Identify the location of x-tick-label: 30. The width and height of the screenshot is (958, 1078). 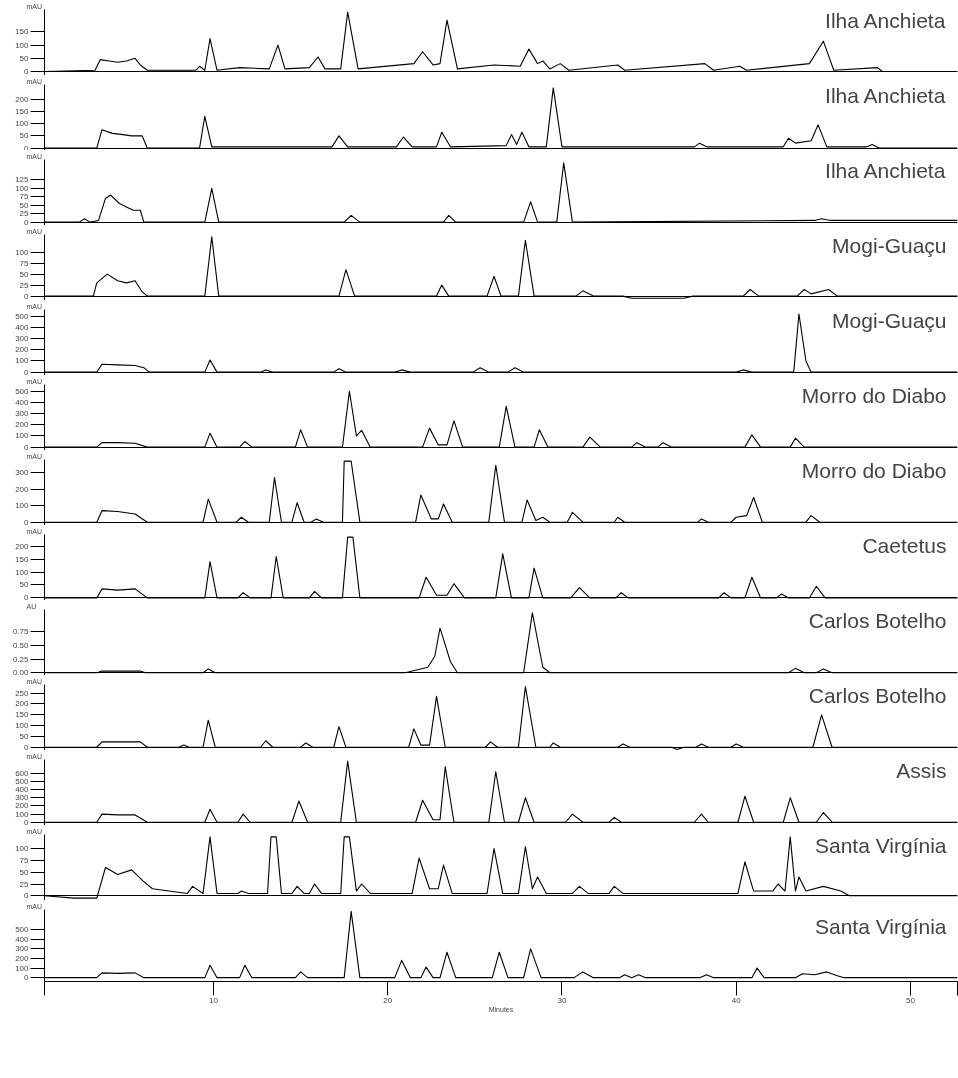
(562, 1000).